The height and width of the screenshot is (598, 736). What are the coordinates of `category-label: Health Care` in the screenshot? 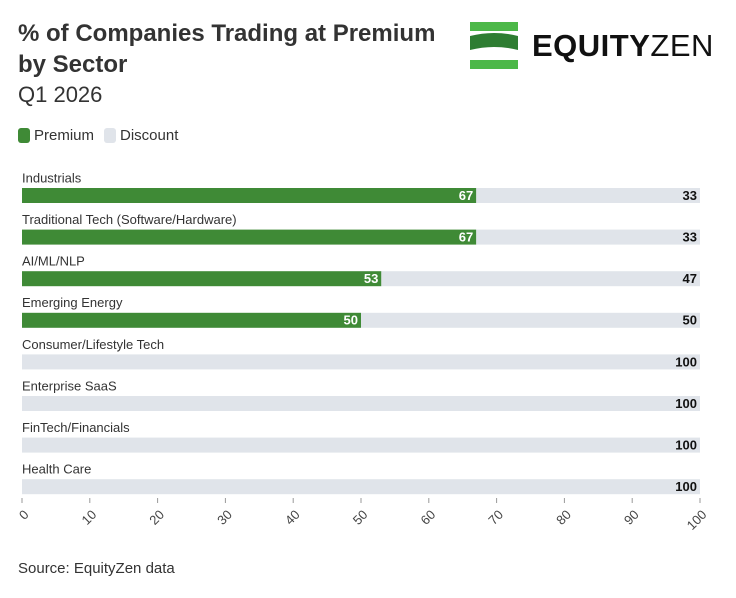 It's located at (56, 469).